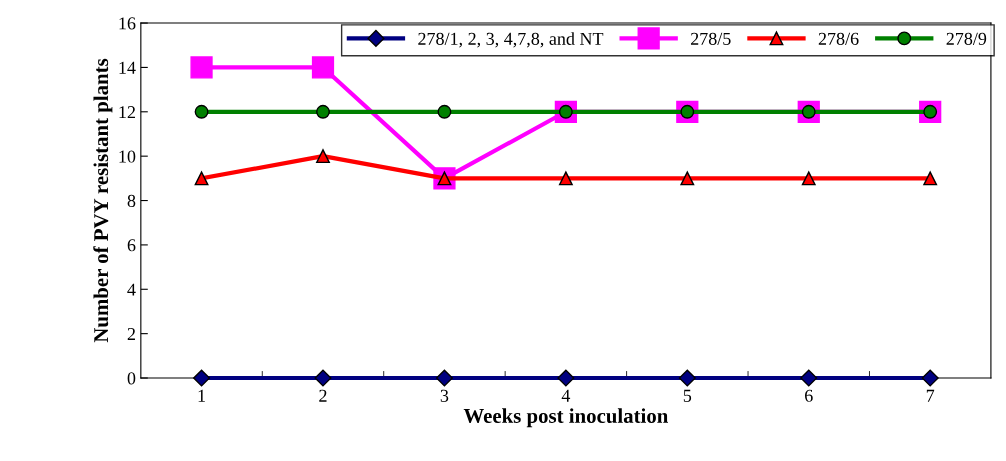  Describe the element at coordinates (127, 156) in the screenshot. I see `y-tick-label: 10` at that location.